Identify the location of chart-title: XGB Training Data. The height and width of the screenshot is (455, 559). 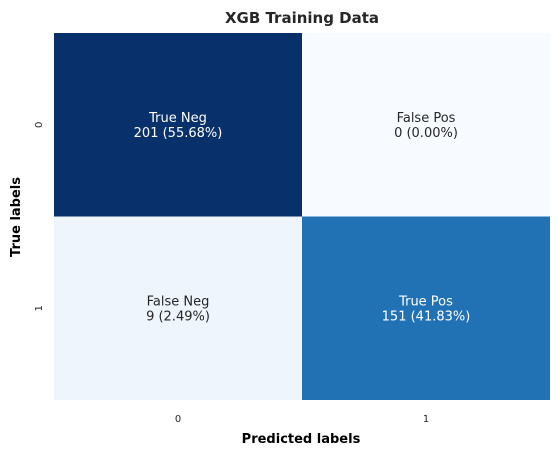
(302, 18).